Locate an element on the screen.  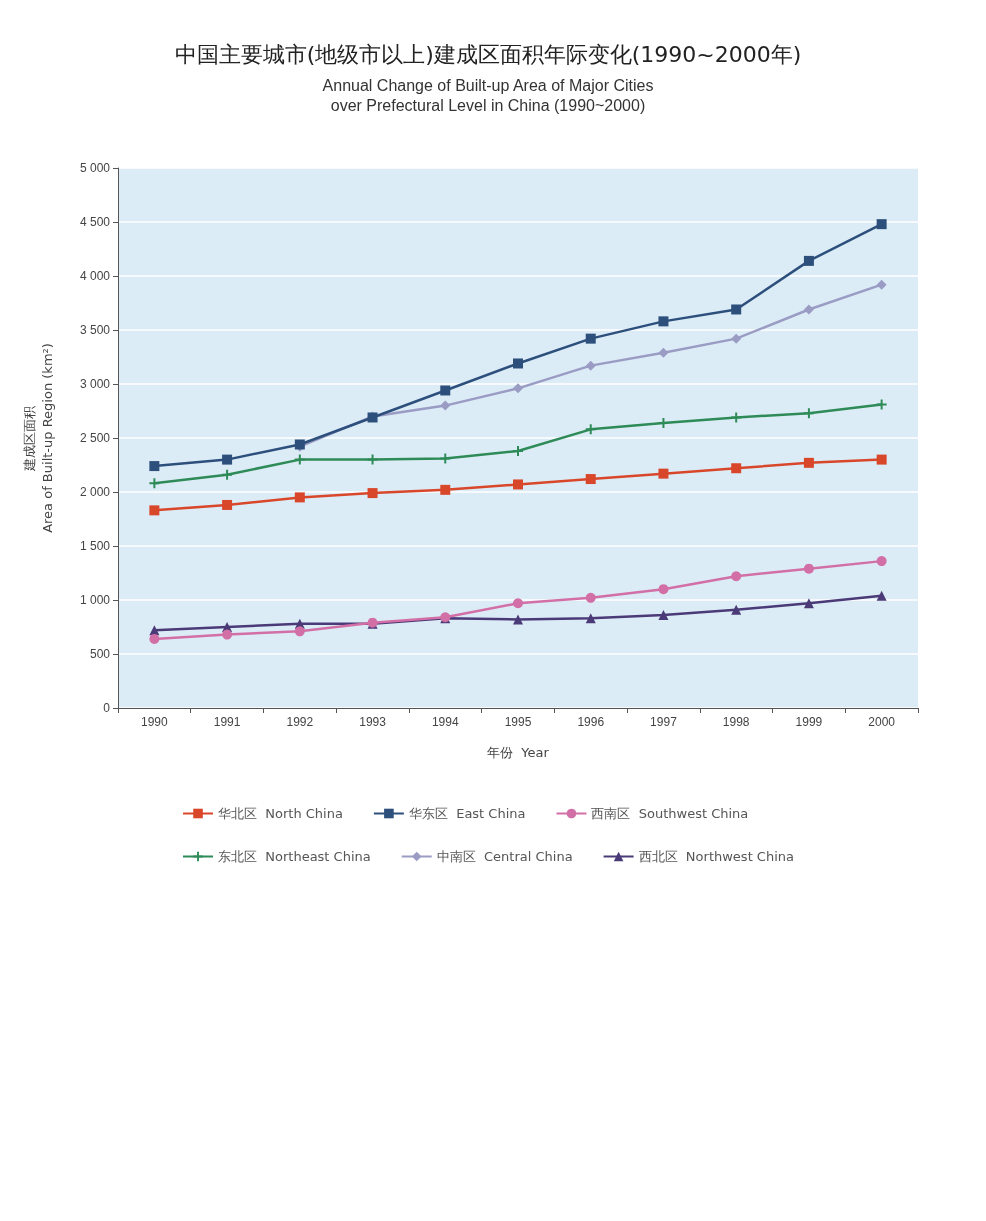
x-tick-label: 1990 is located at coordinates (155, 722).